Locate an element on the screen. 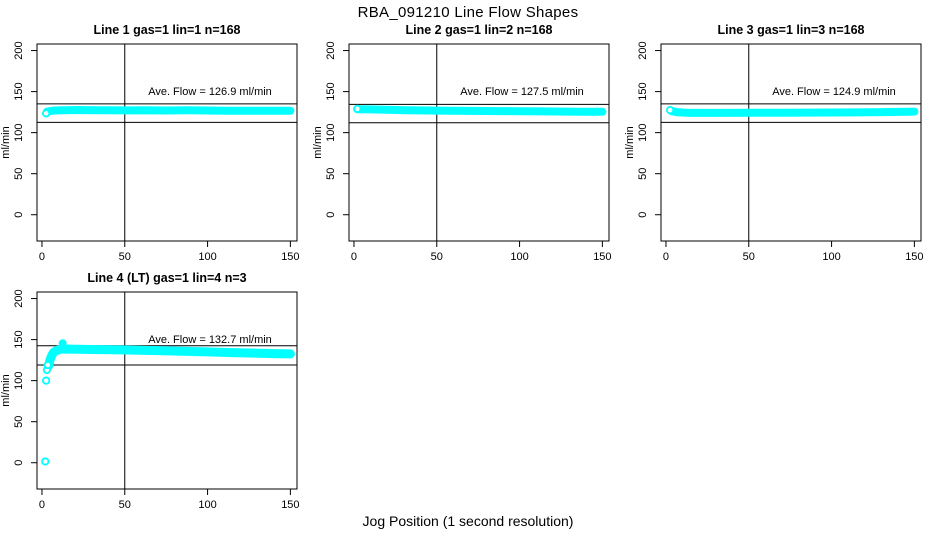 Image resolution: width=936 pixels, height=540 pixels. panel-title: Line 4 (LT) gas=1 lin=4 n=3 is located at coordinates (166, 278).